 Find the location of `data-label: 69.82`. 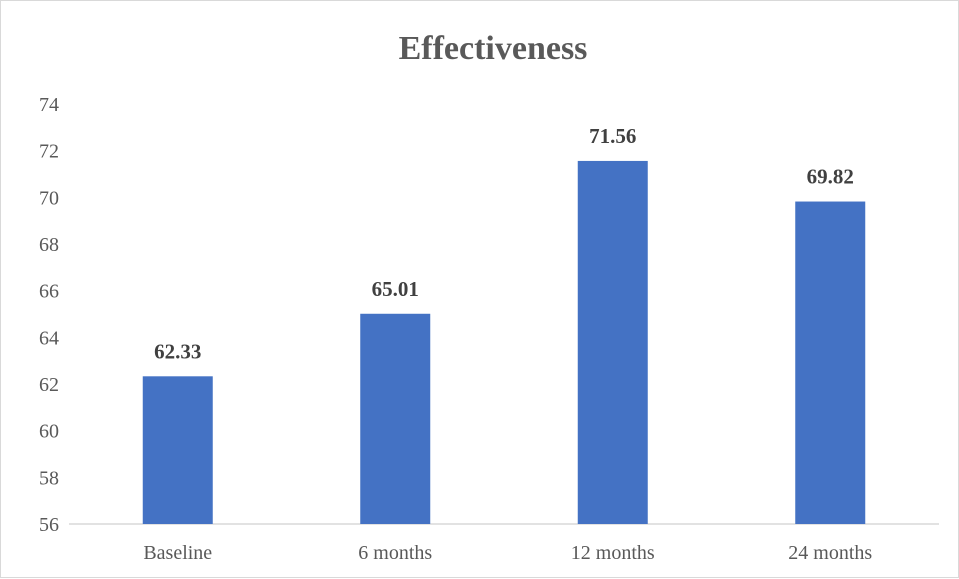

data-label: 69.82 is located at coordinates (830, 177).